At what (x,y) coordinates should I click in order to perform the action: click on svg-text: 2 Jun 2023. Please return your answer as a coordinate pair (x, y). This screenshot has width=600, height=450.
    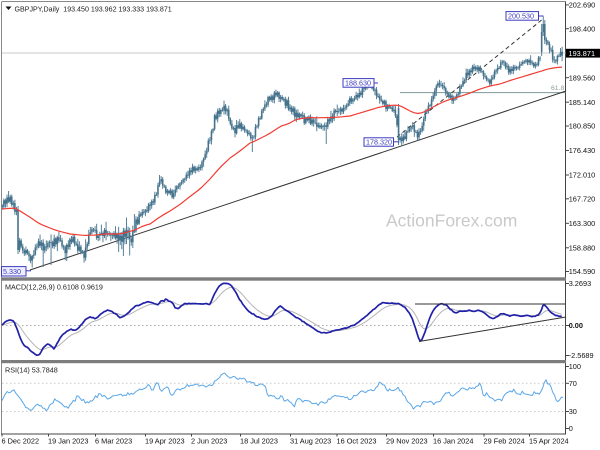
    Looking at the image, I should click on (209, 441).